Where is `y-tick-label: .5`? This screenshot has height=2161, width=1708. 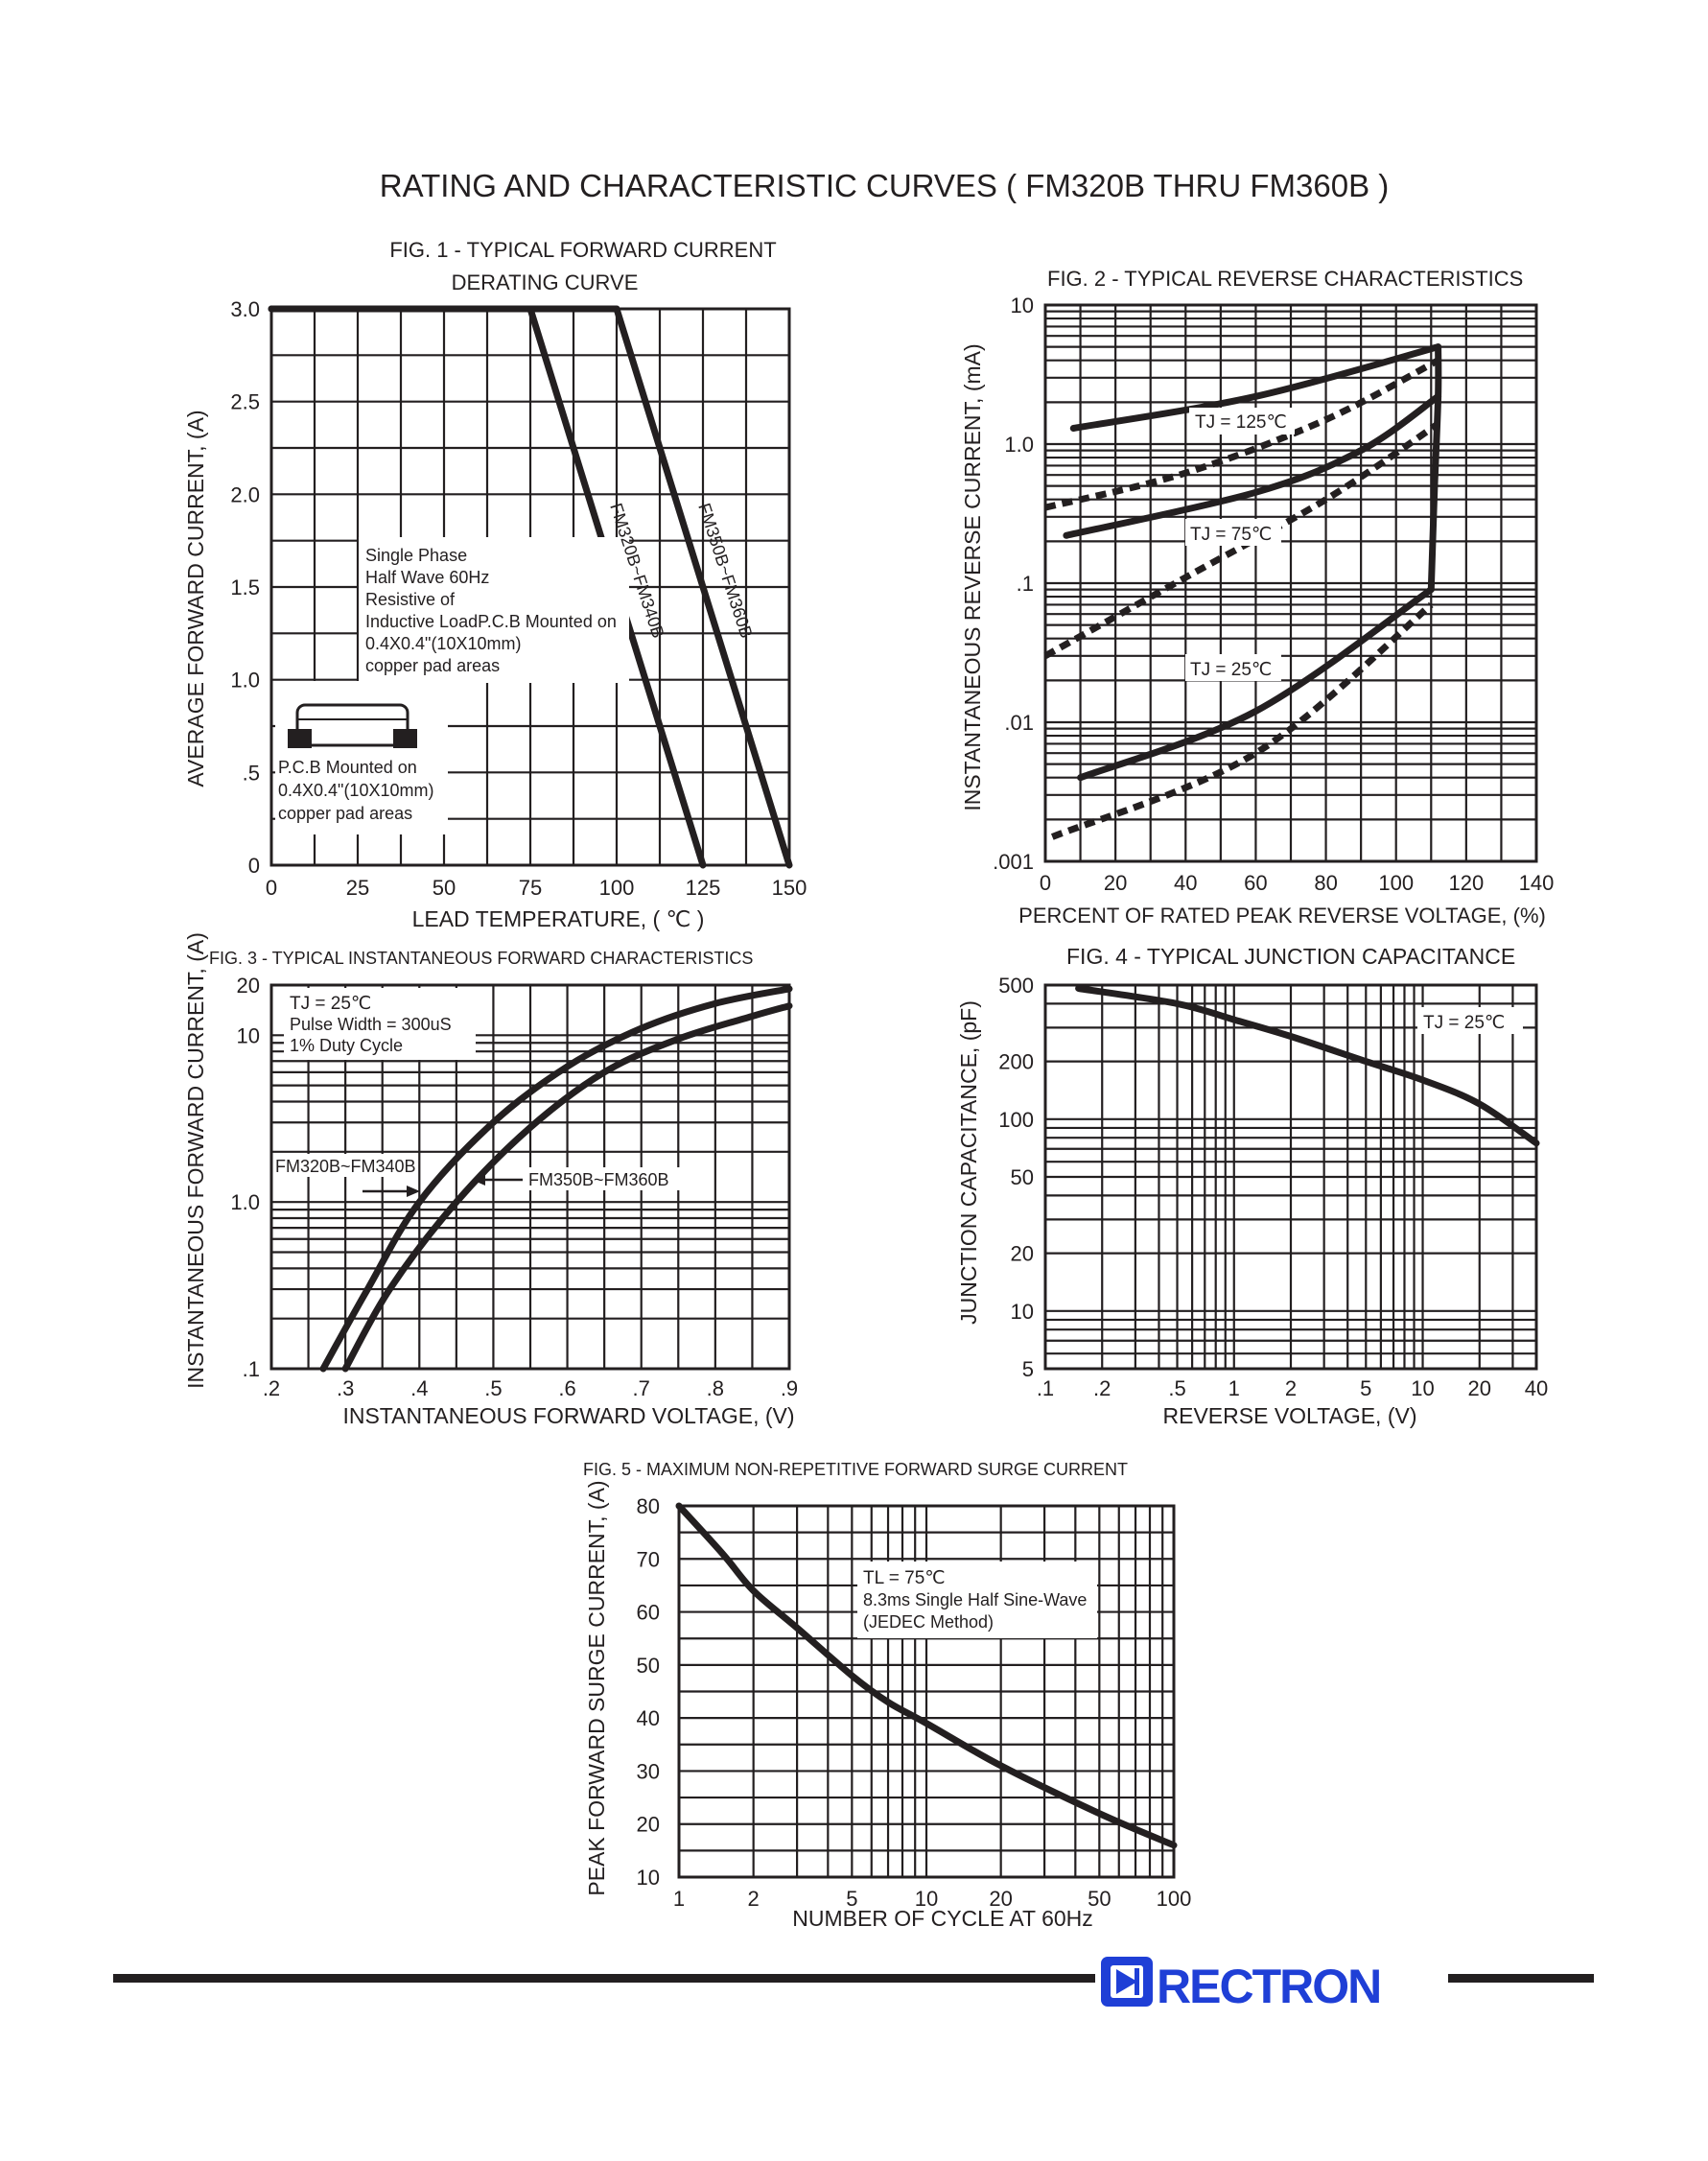 y-tick-label: .5 is located at coordinates (252, 773).